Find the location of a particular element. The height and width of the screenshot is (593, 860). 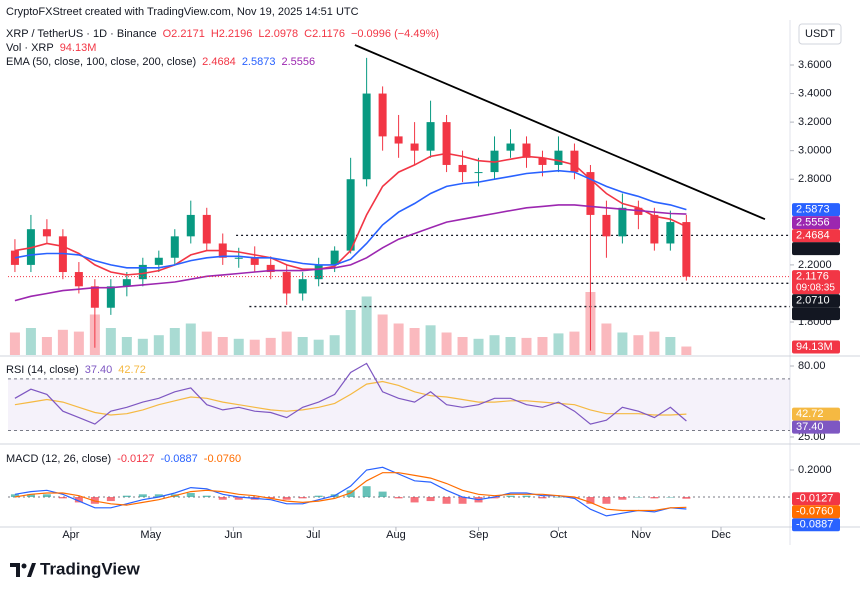

price-tag-label: 2.5873 is located at coordinates (813, 210).